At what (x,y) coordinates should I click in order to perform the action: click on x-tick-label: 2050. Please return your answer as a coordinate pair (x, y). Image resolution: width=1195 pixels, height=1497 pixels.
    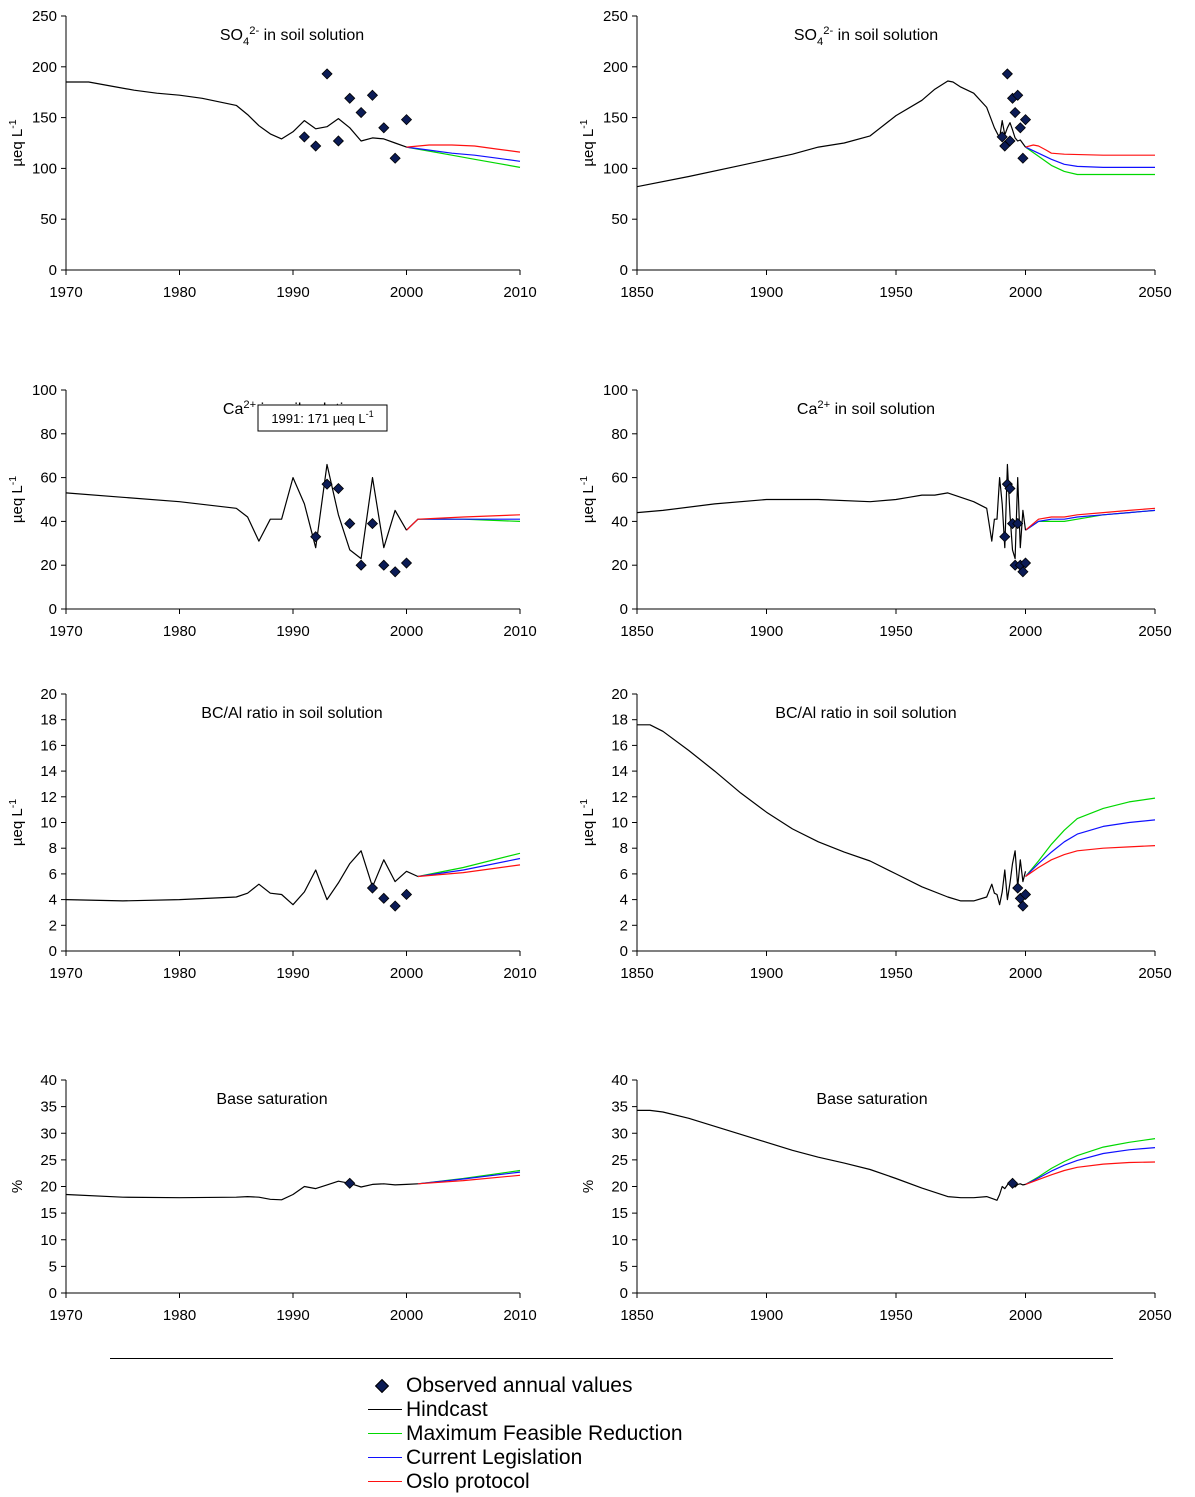
    Looking at the image, I should click on (1154, 973).